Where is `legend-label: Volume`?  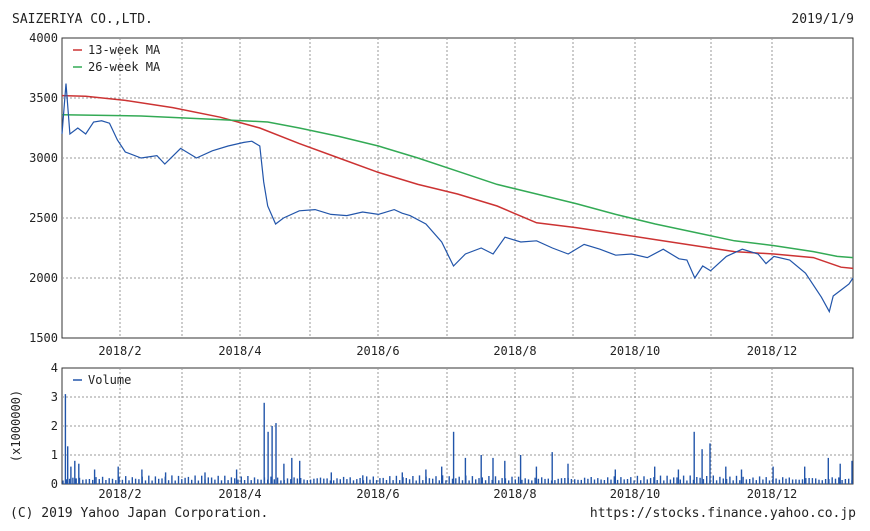 legend-label: Volume is located at coordinates (109, 380).